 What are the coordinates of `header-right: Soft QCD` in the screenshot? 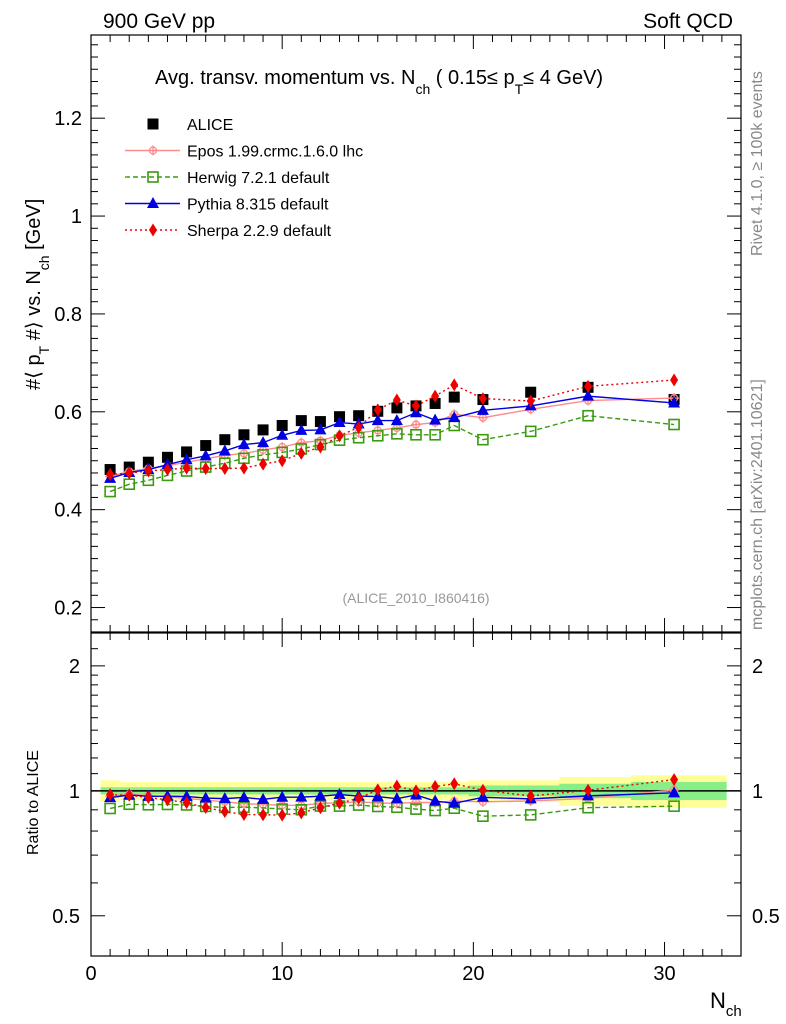 It's located at (688, 21).